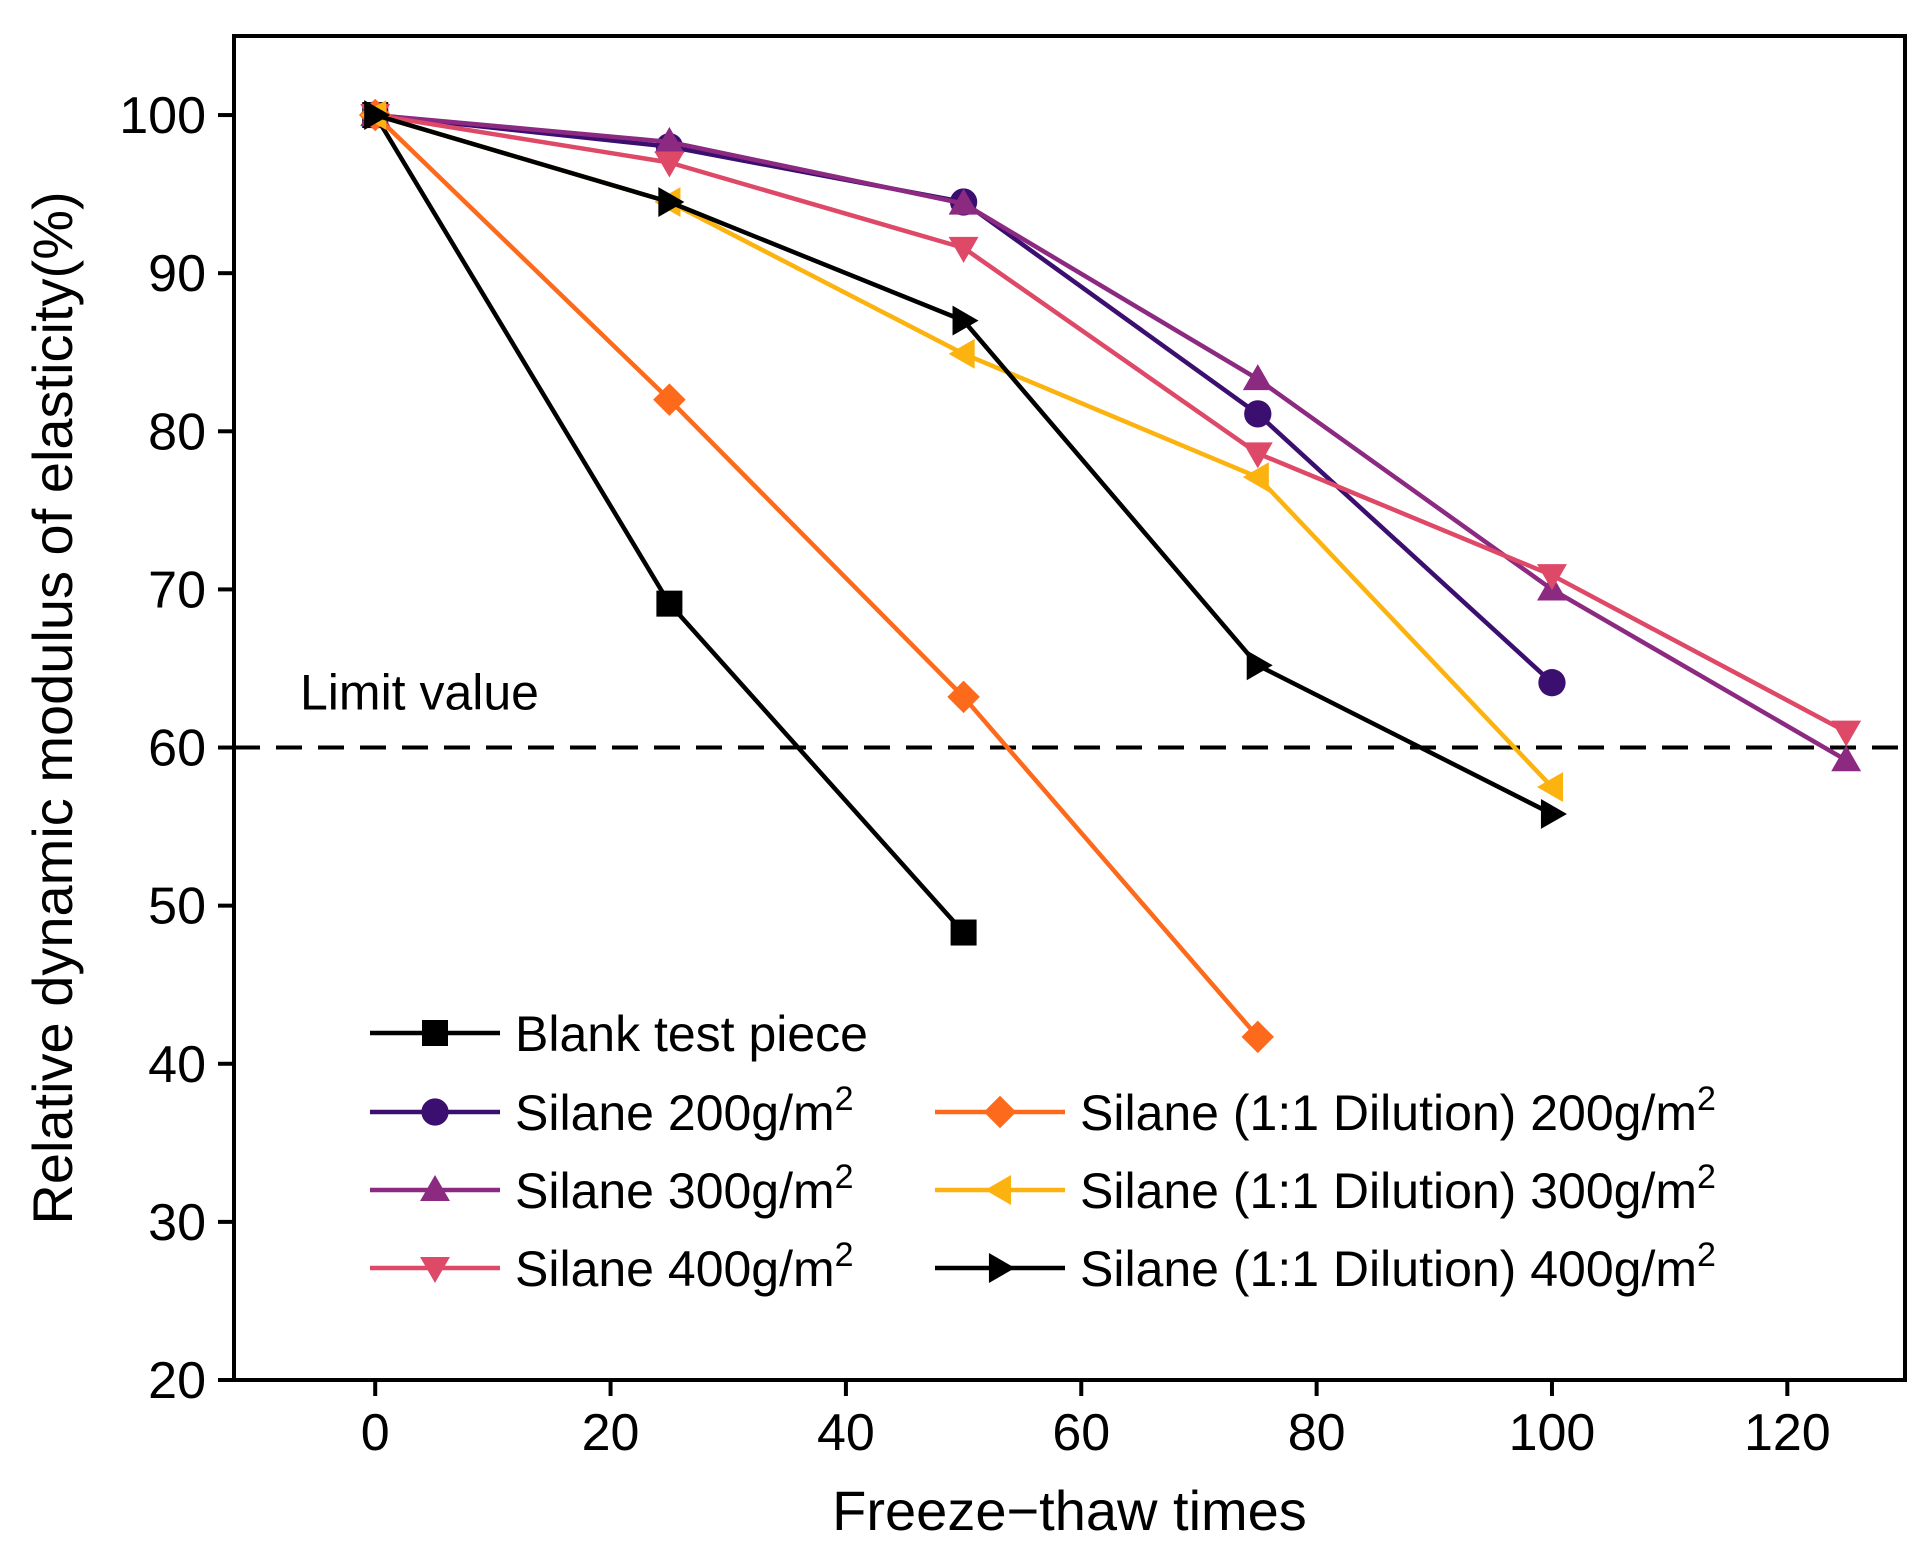 Image resolution: width=1930 pixels, height=1559 pixels. Describe the element at coordinates (684, 1110) in the screenshot. I see `legend-label: Silane 200g/m2` at that location.